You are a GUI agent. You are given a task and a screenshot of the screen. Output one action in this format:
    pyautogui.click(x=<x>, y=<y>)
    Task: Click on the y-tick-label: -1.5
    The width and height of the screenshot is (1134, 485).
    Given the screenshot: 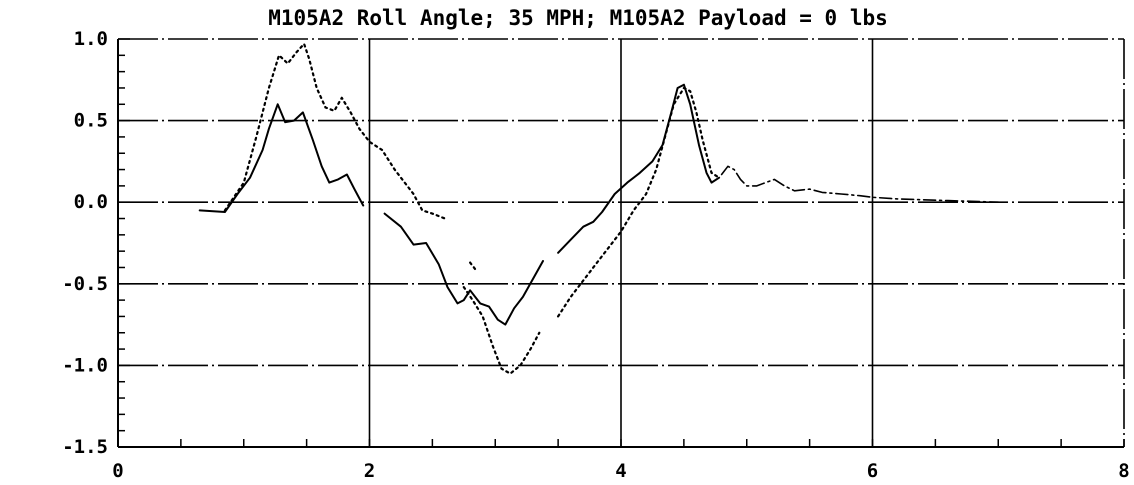 What is the action you would take?
    pyautogui.click(x=85, y=447)
    